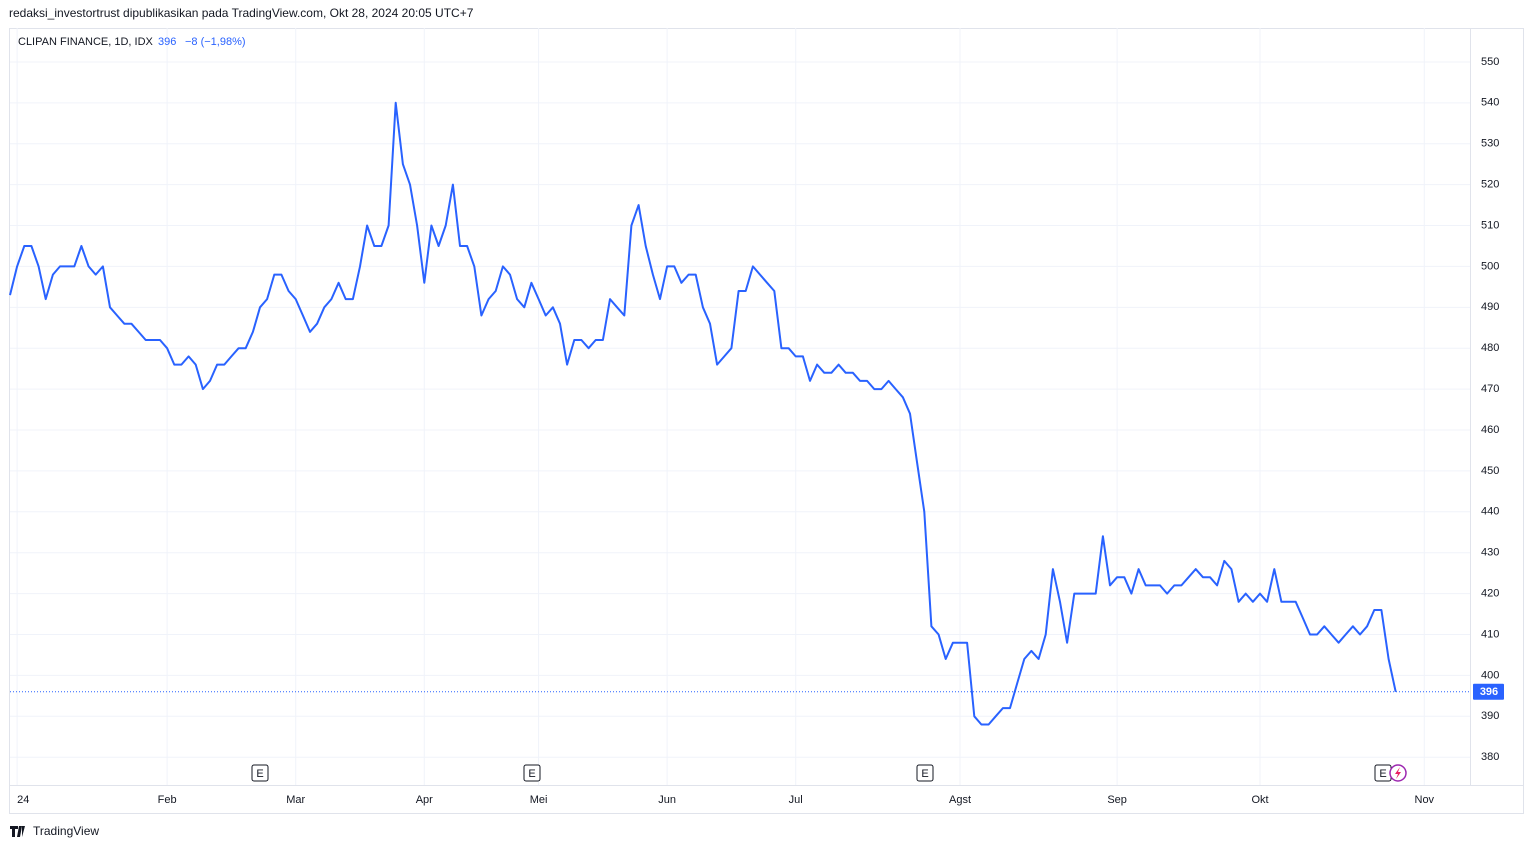 Image resolution: width=1534 pixels, height=849 pixels. What do you see at coordinates (167, 800) in the screenshot?
I see `x-tick-label: Feb` at bounding box center [167, 800].